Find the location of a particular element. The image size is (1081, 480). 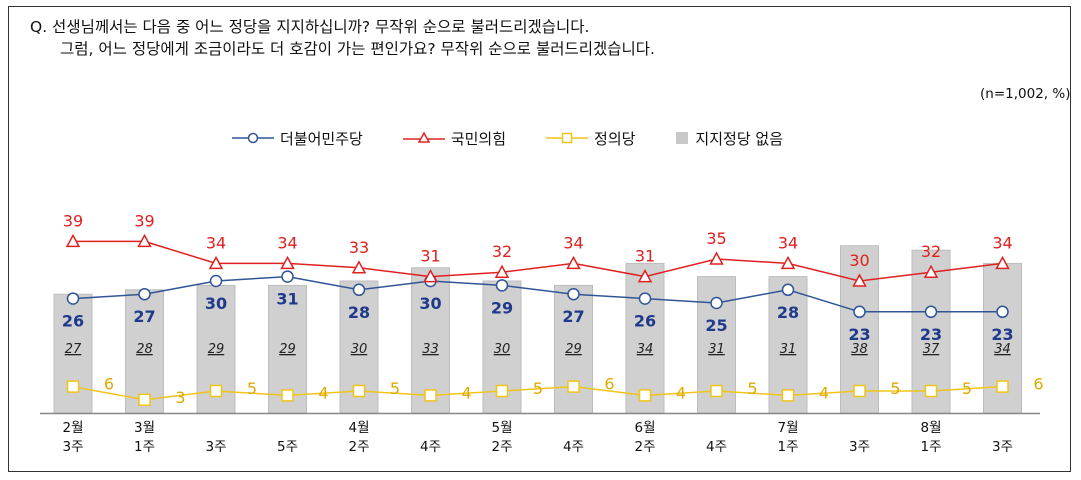

x-week-label-11: 3주 is located at coordinates (859, 447).